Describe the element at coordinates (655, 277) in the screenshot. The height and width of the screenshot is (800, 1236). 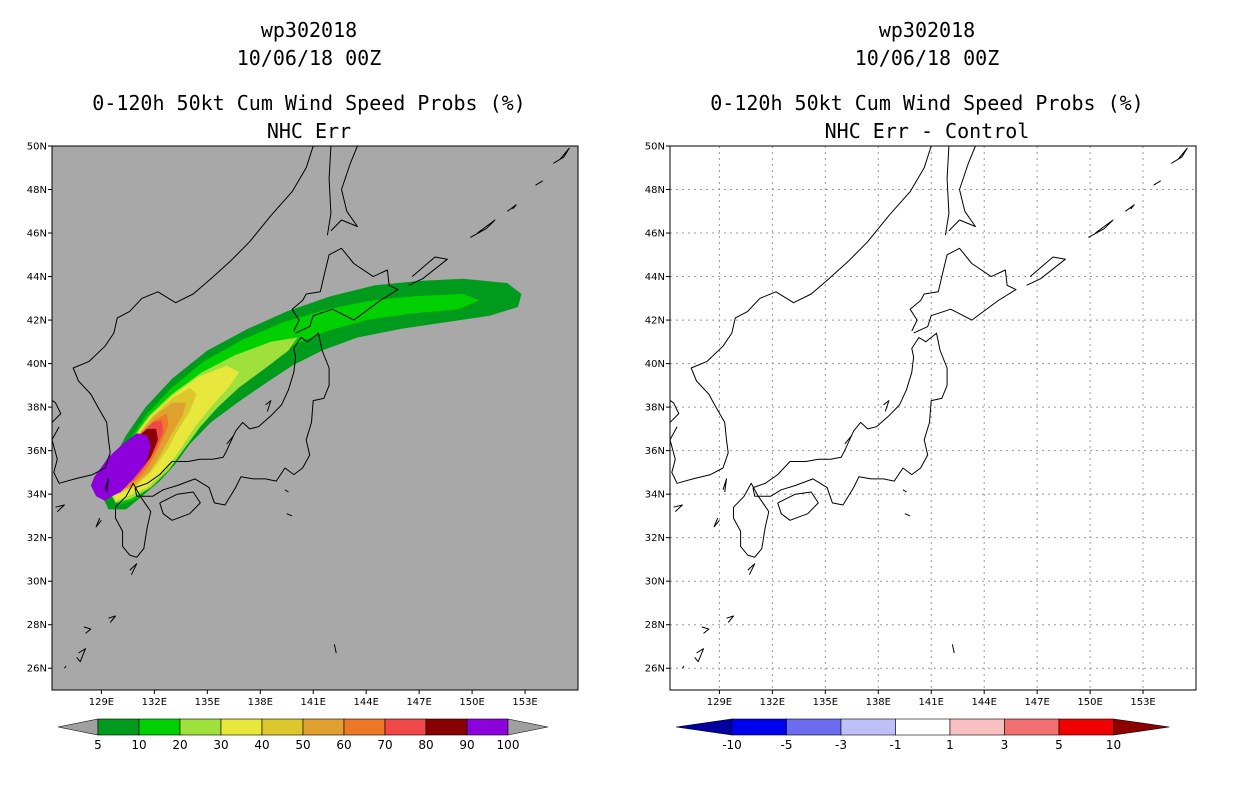
I see `latitude-label: 44N` at that location.